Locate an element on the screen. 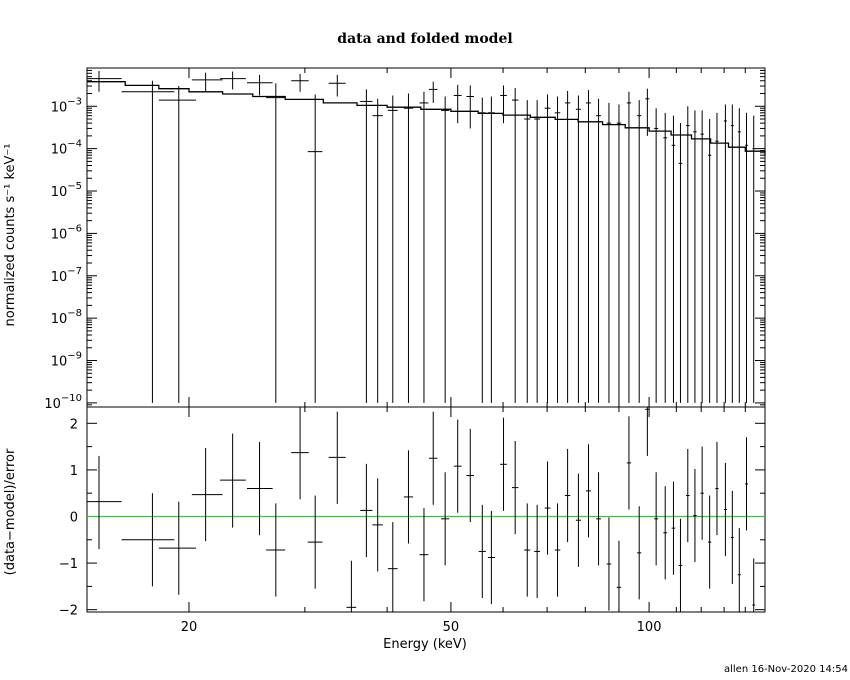  residual-y-tick-label: 0 is located at coordinates (74, 517).